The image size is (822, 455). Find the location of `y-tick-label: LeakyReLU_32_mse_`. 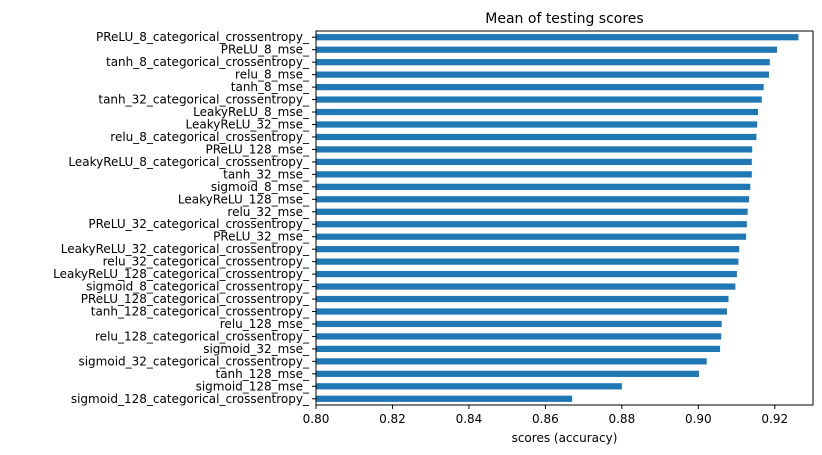

y-tick-label: LeakyReLU_32_mse_ is located at coordinates (248, 125).